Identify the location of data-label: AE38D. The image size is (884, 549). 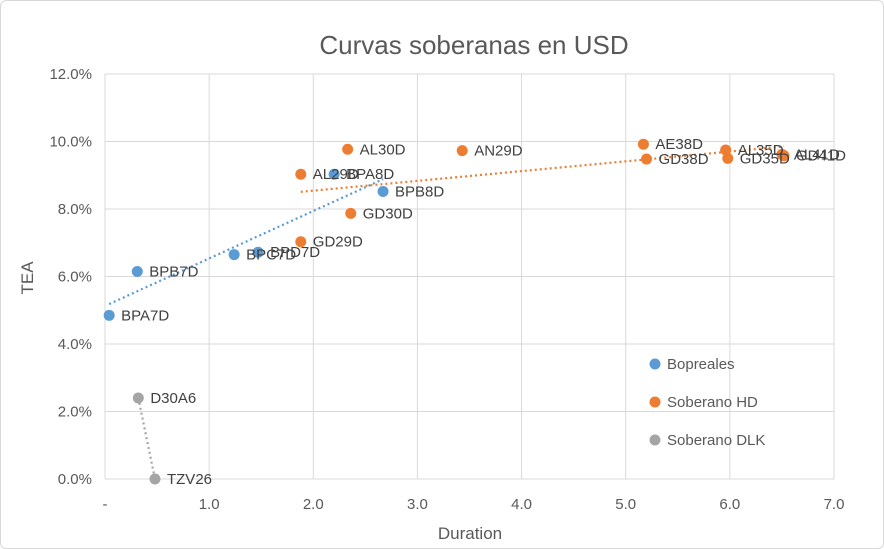
(679, 144).